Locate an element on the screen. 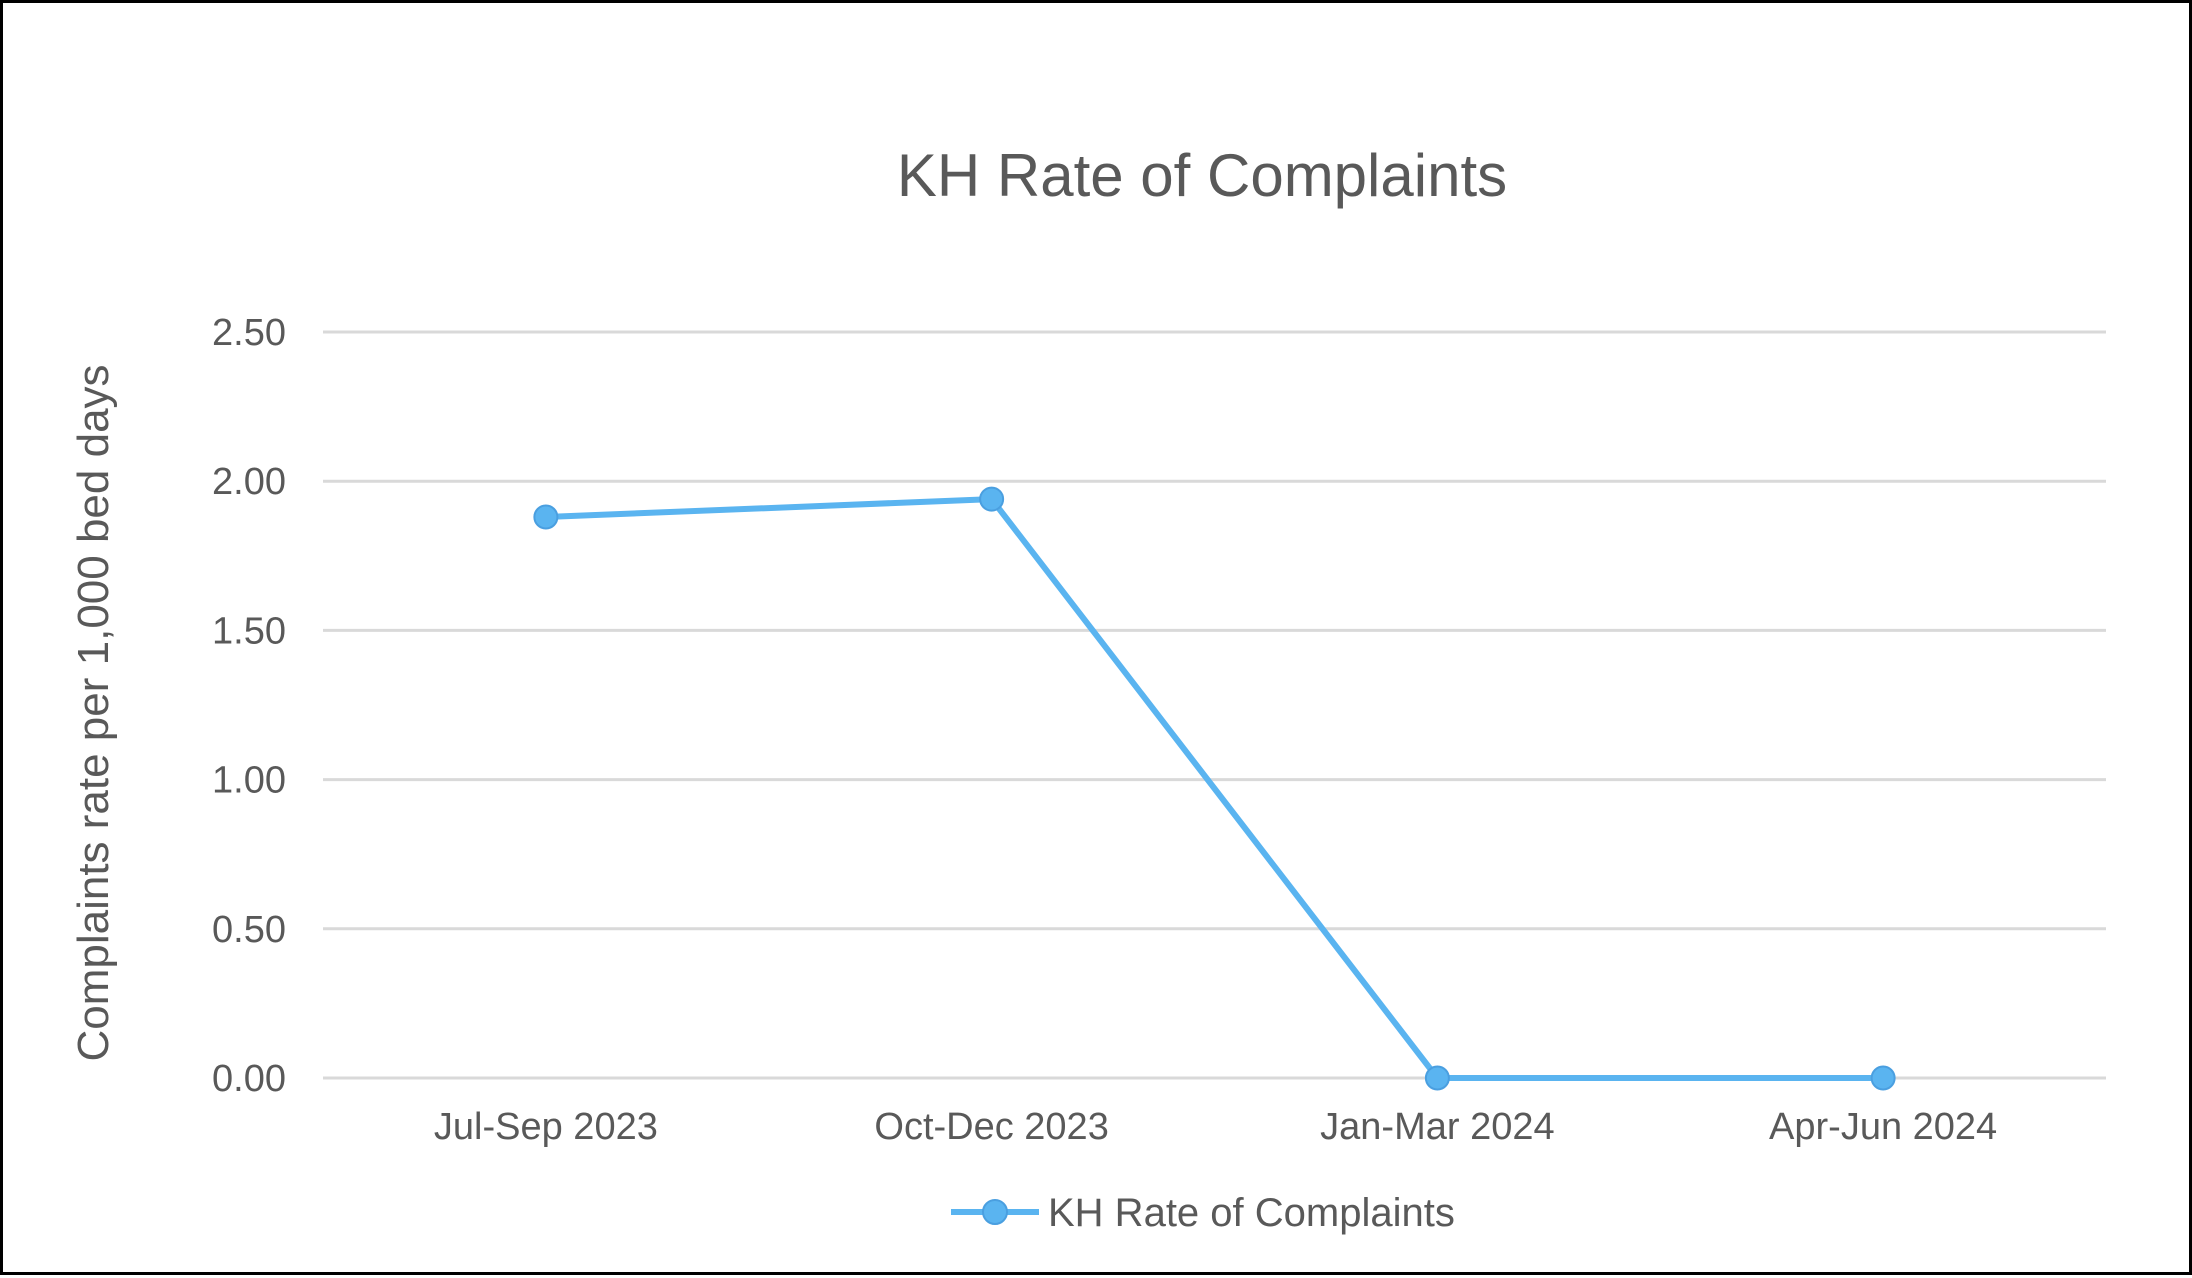 This screenshot has height=1278, width=2192. legend: KH Rate of Complaints is located at coordinates (1203, 1213).